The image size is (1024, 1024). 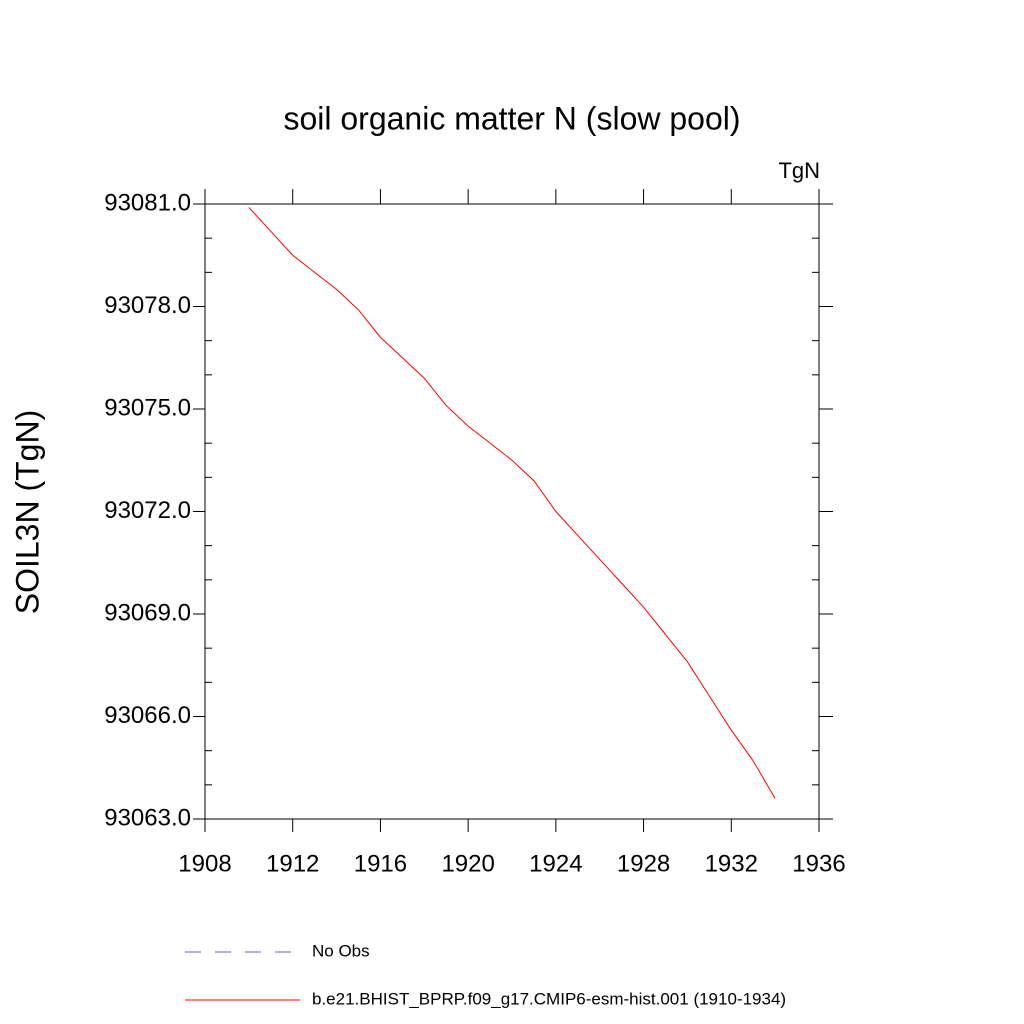 I want to click on x-tick-label: 1928, so click(x=643, y=863).